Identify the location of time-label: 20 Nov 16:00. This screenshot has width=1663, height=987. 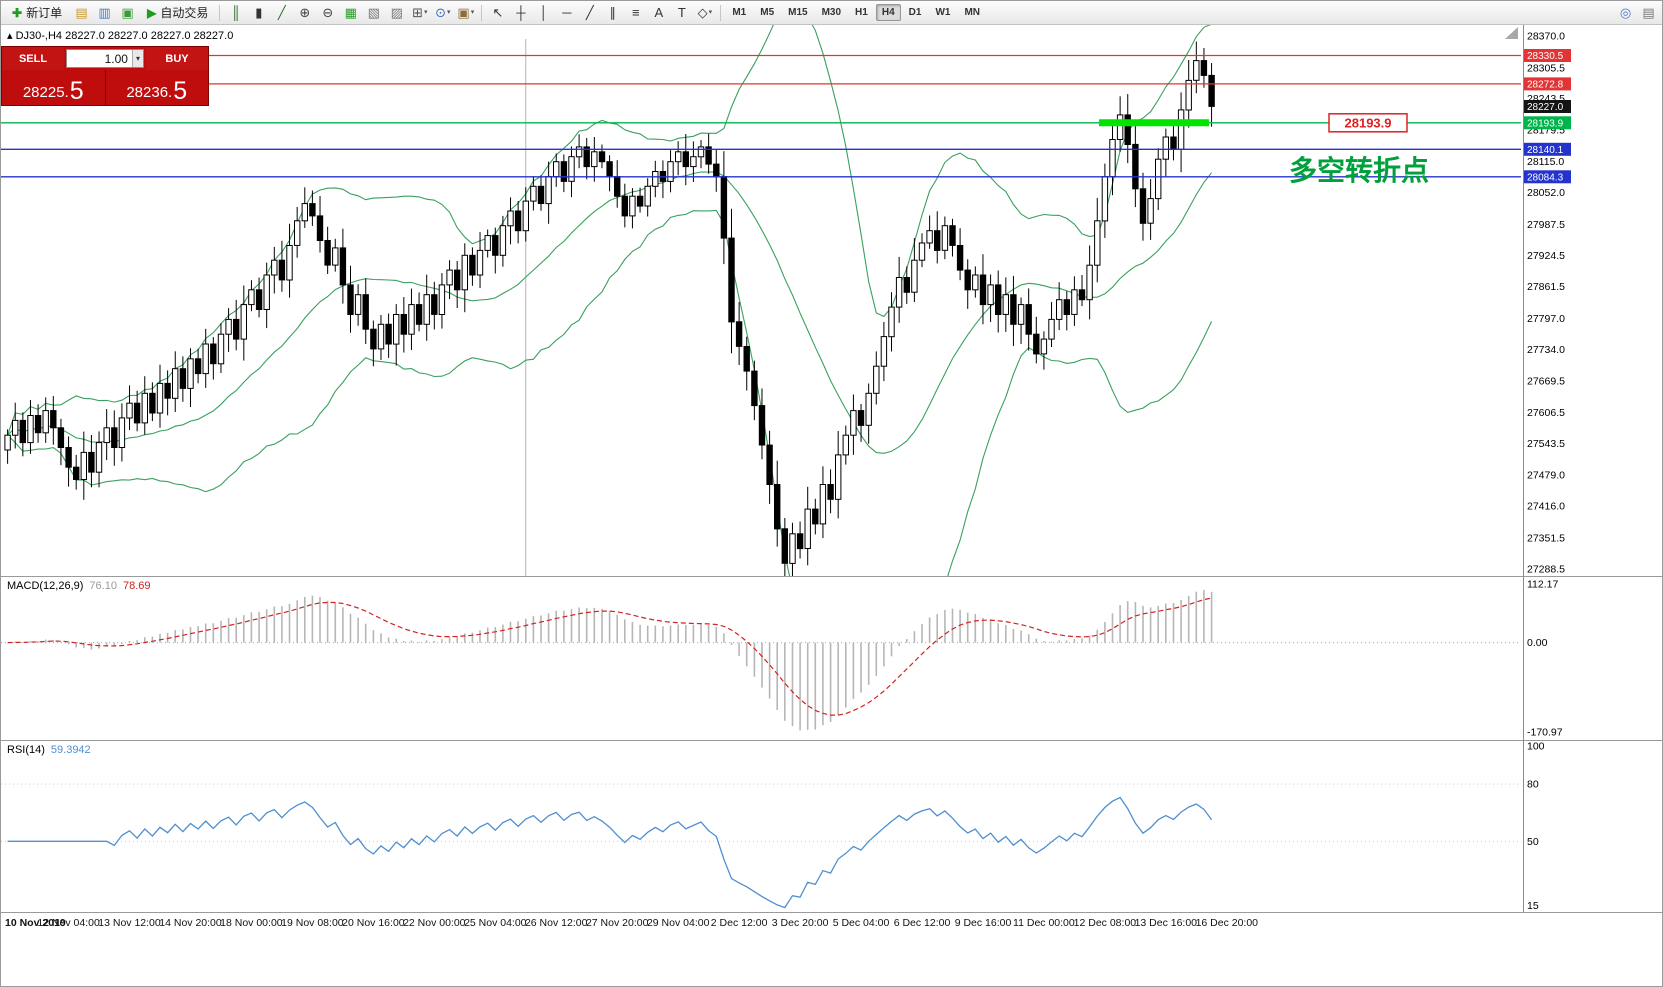
(373, 923).